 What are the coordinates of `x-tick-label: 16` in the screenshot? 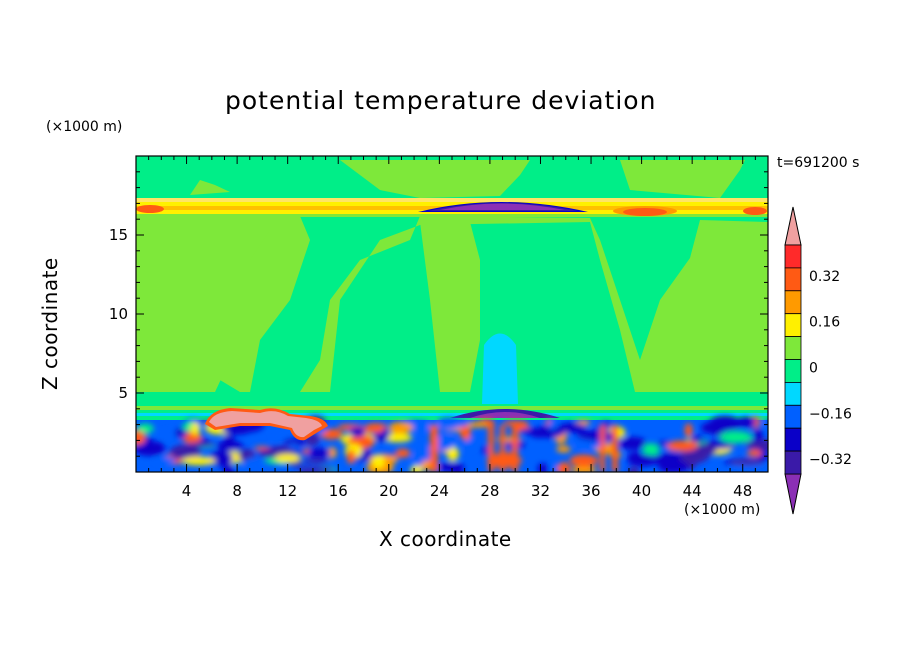 It's located at (338, 491).